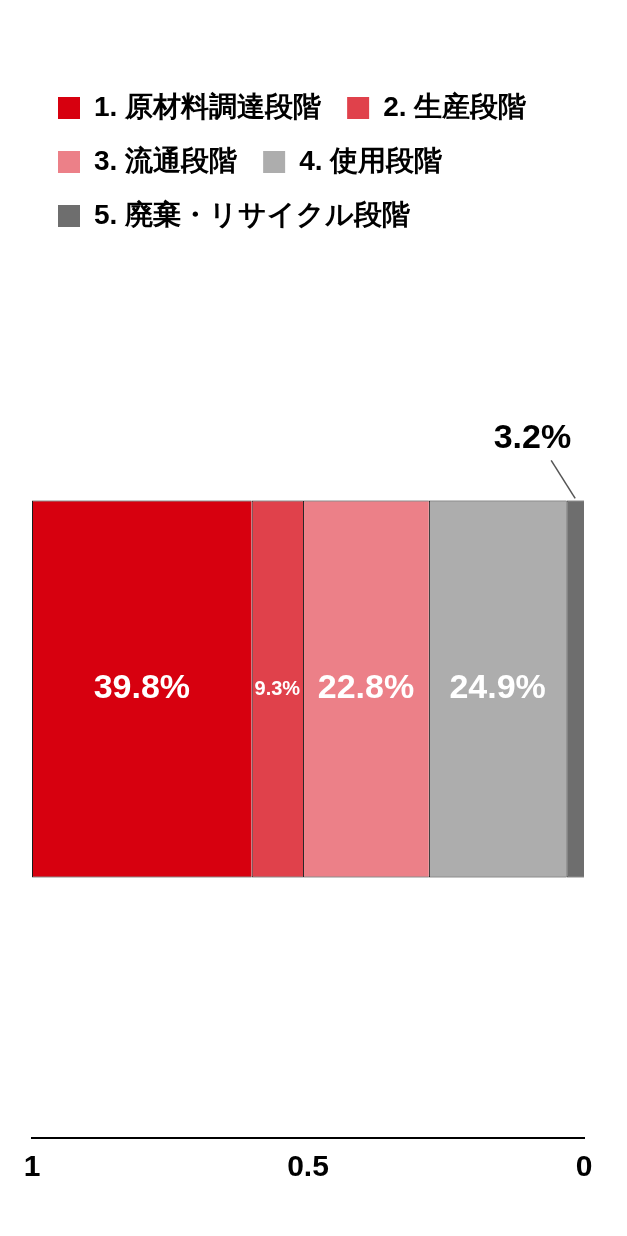 The image size is (627, 1236). What do you see at coordinates (584, 1166) in the screenshot?
I see `x-tick-label: 0` at bounding box center [584, 1166].